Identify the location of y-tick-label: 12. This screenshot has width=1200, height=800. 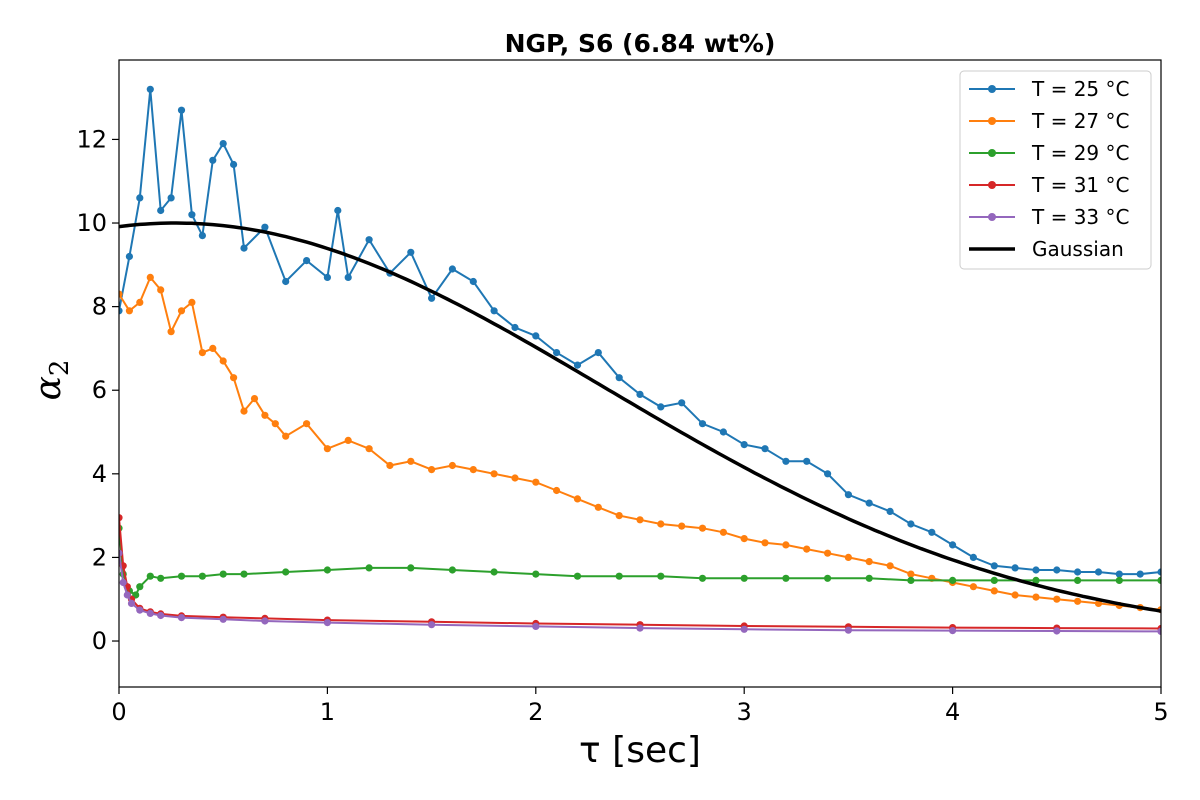
(91, 139).